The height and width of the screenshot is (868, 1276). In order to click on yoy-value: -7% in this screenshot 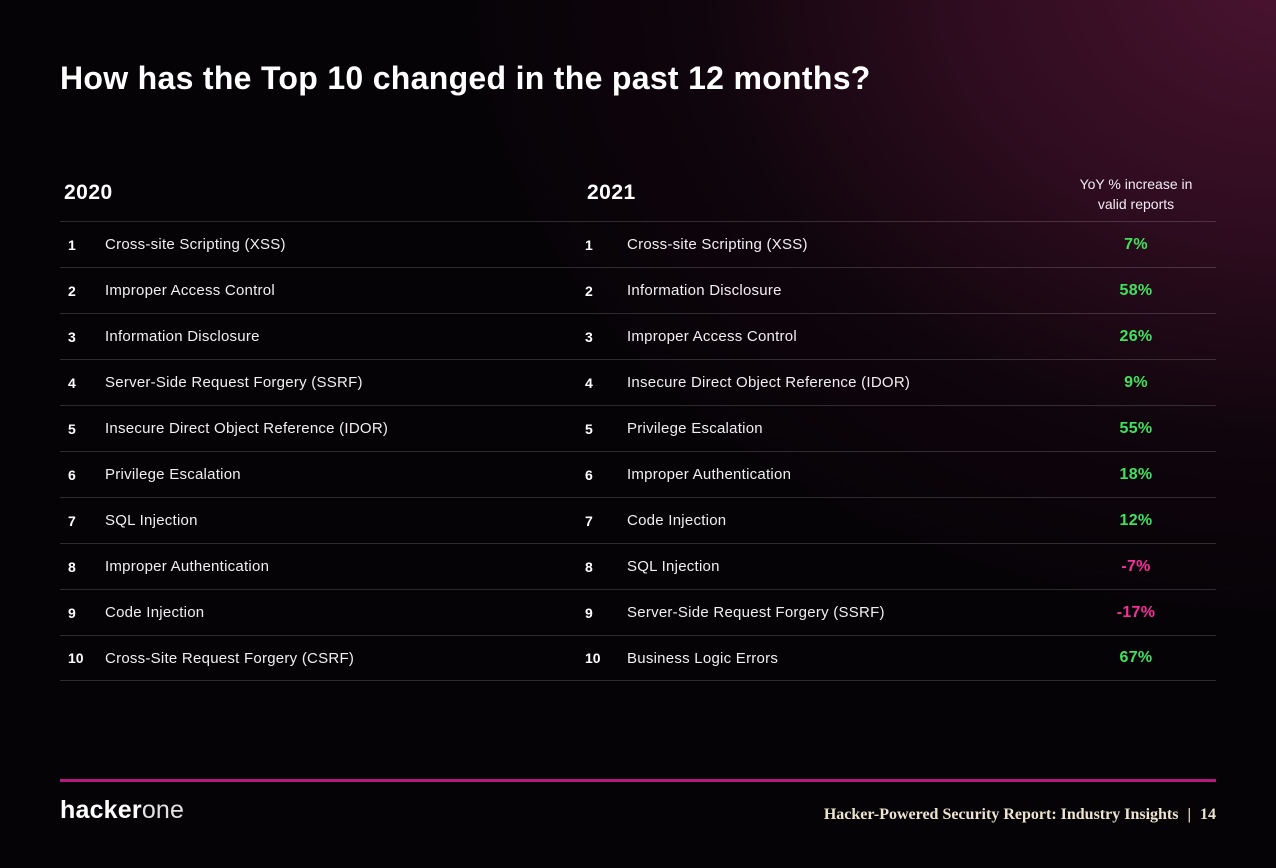, I will do `click(1136, 566)`.